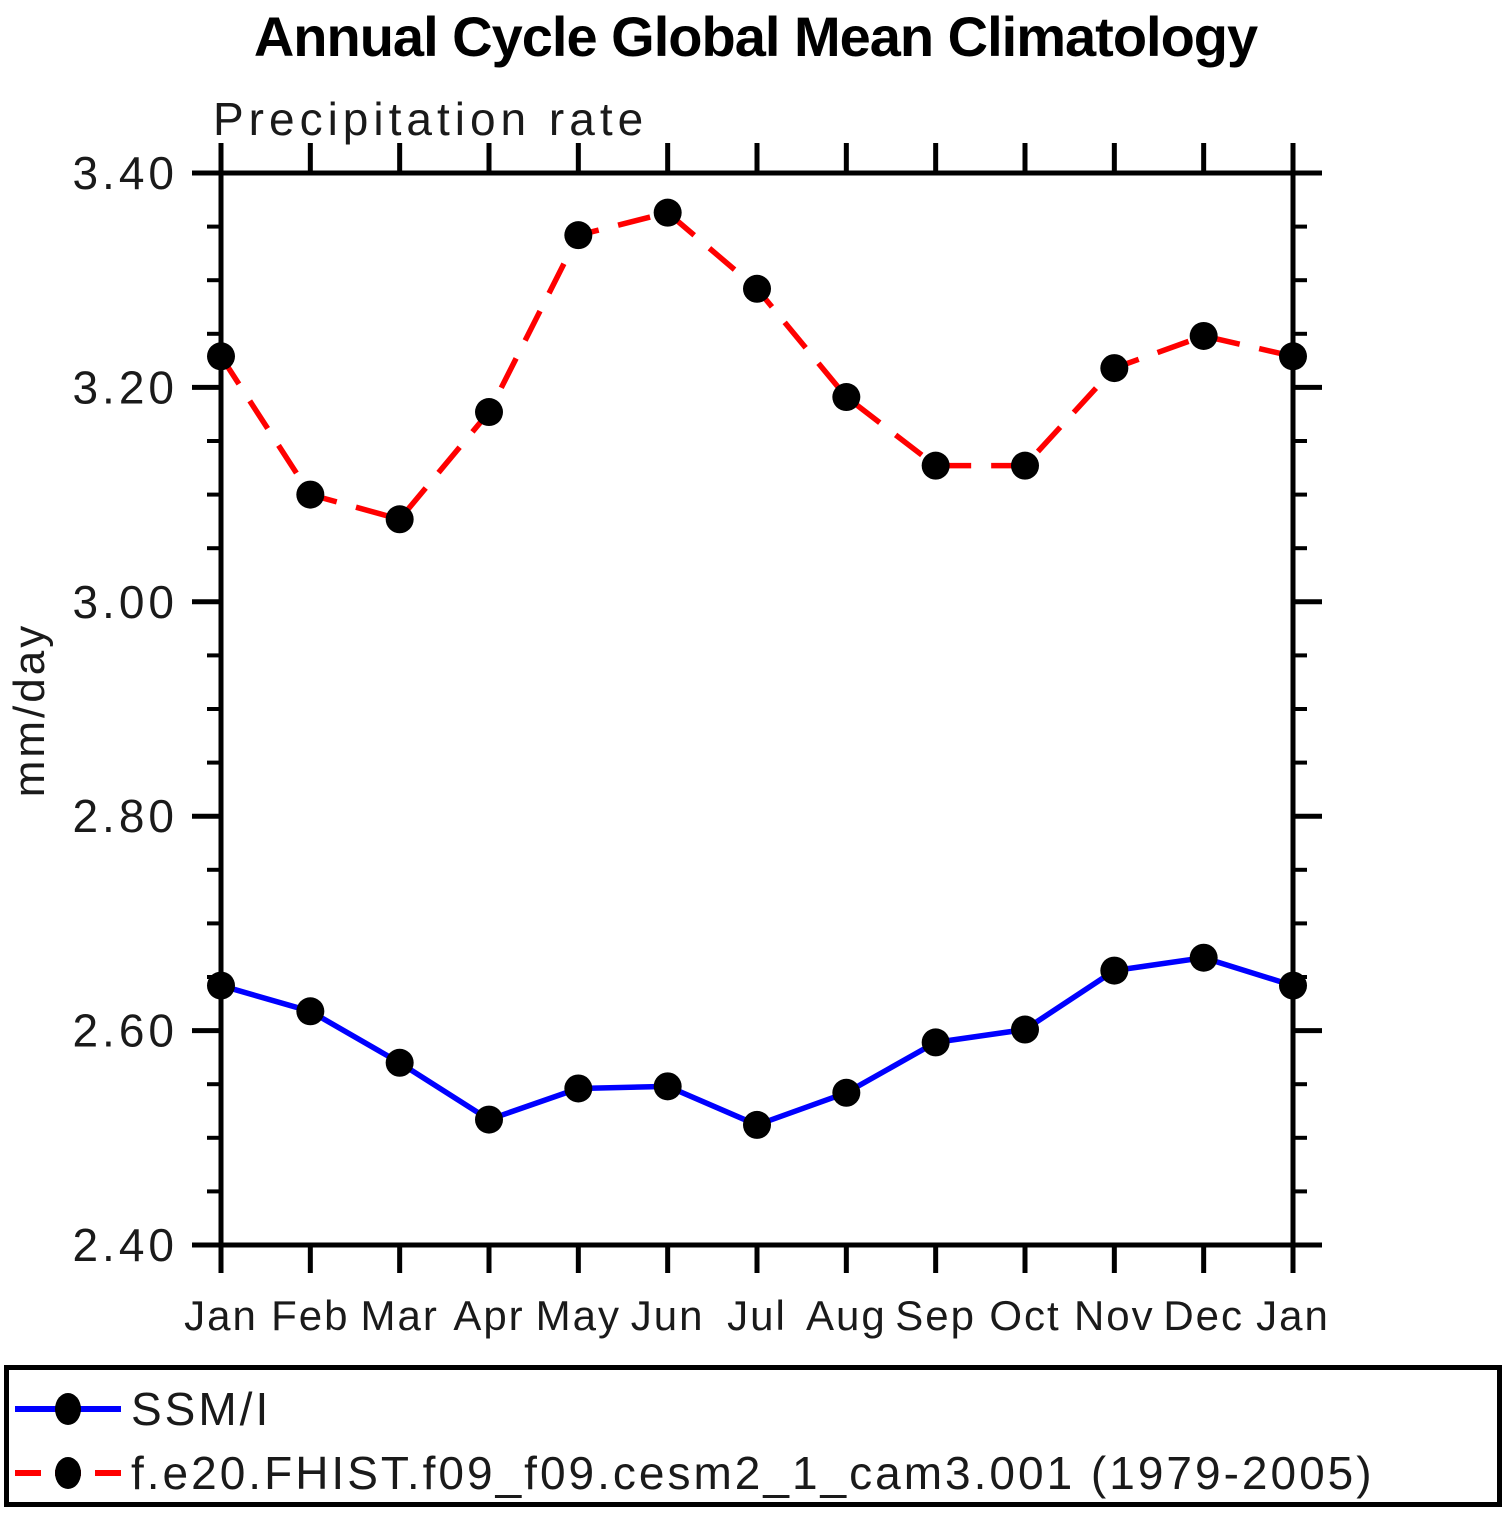 The width and height of the screenshot is (1511, 1519). I want to click on y-tick-label: 2.40, so click(125, 1245).